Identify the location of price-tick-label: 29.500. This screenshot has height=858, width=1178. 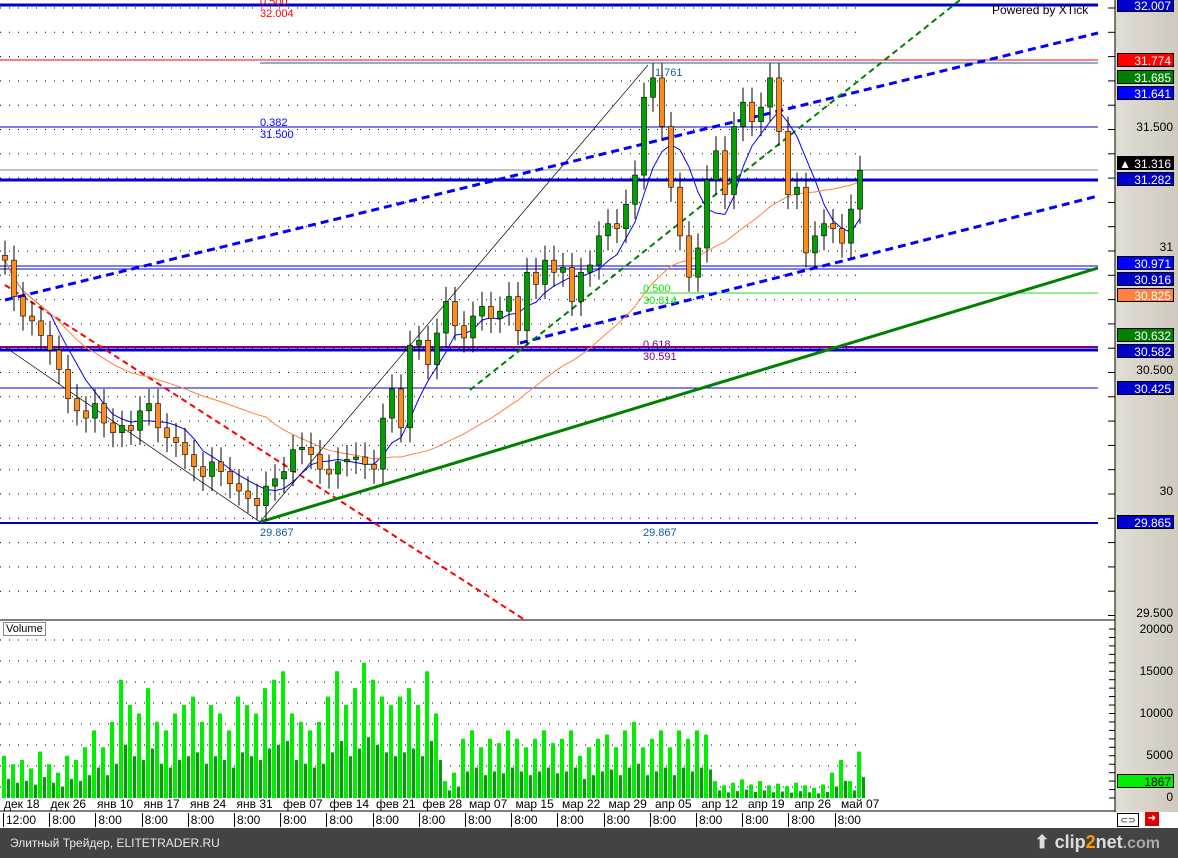
(1154, 613).